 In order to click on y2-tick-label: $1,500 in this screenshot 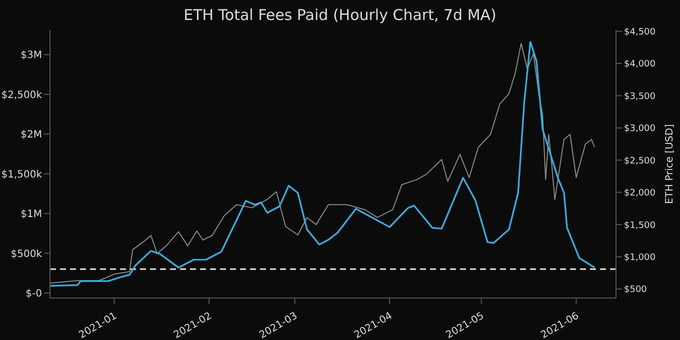, I will do `click(640, 225)`.